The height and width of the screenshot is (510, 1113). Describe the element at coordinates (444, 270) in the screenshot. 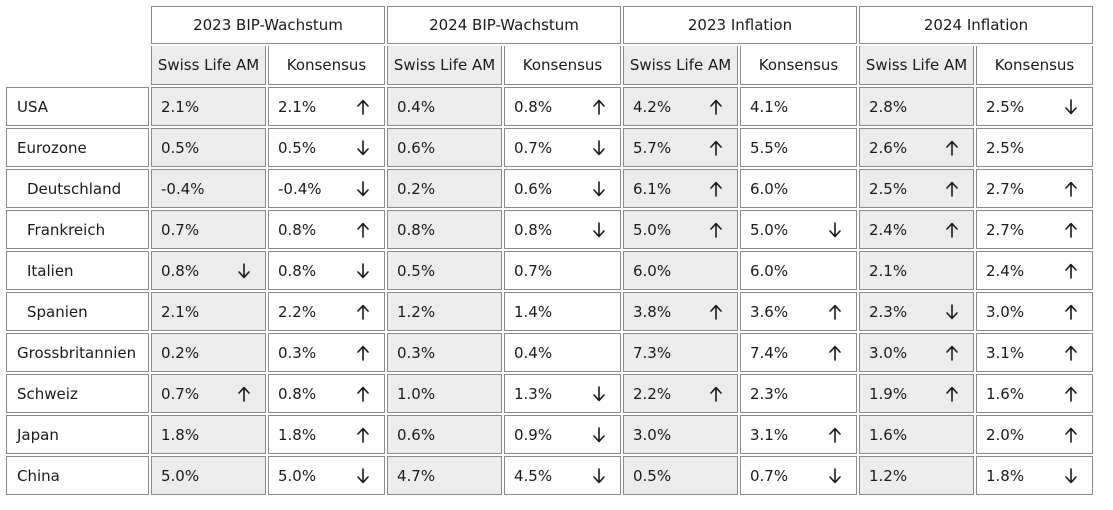

I see `swiss-life-am-cell: 0.5%` at that location.